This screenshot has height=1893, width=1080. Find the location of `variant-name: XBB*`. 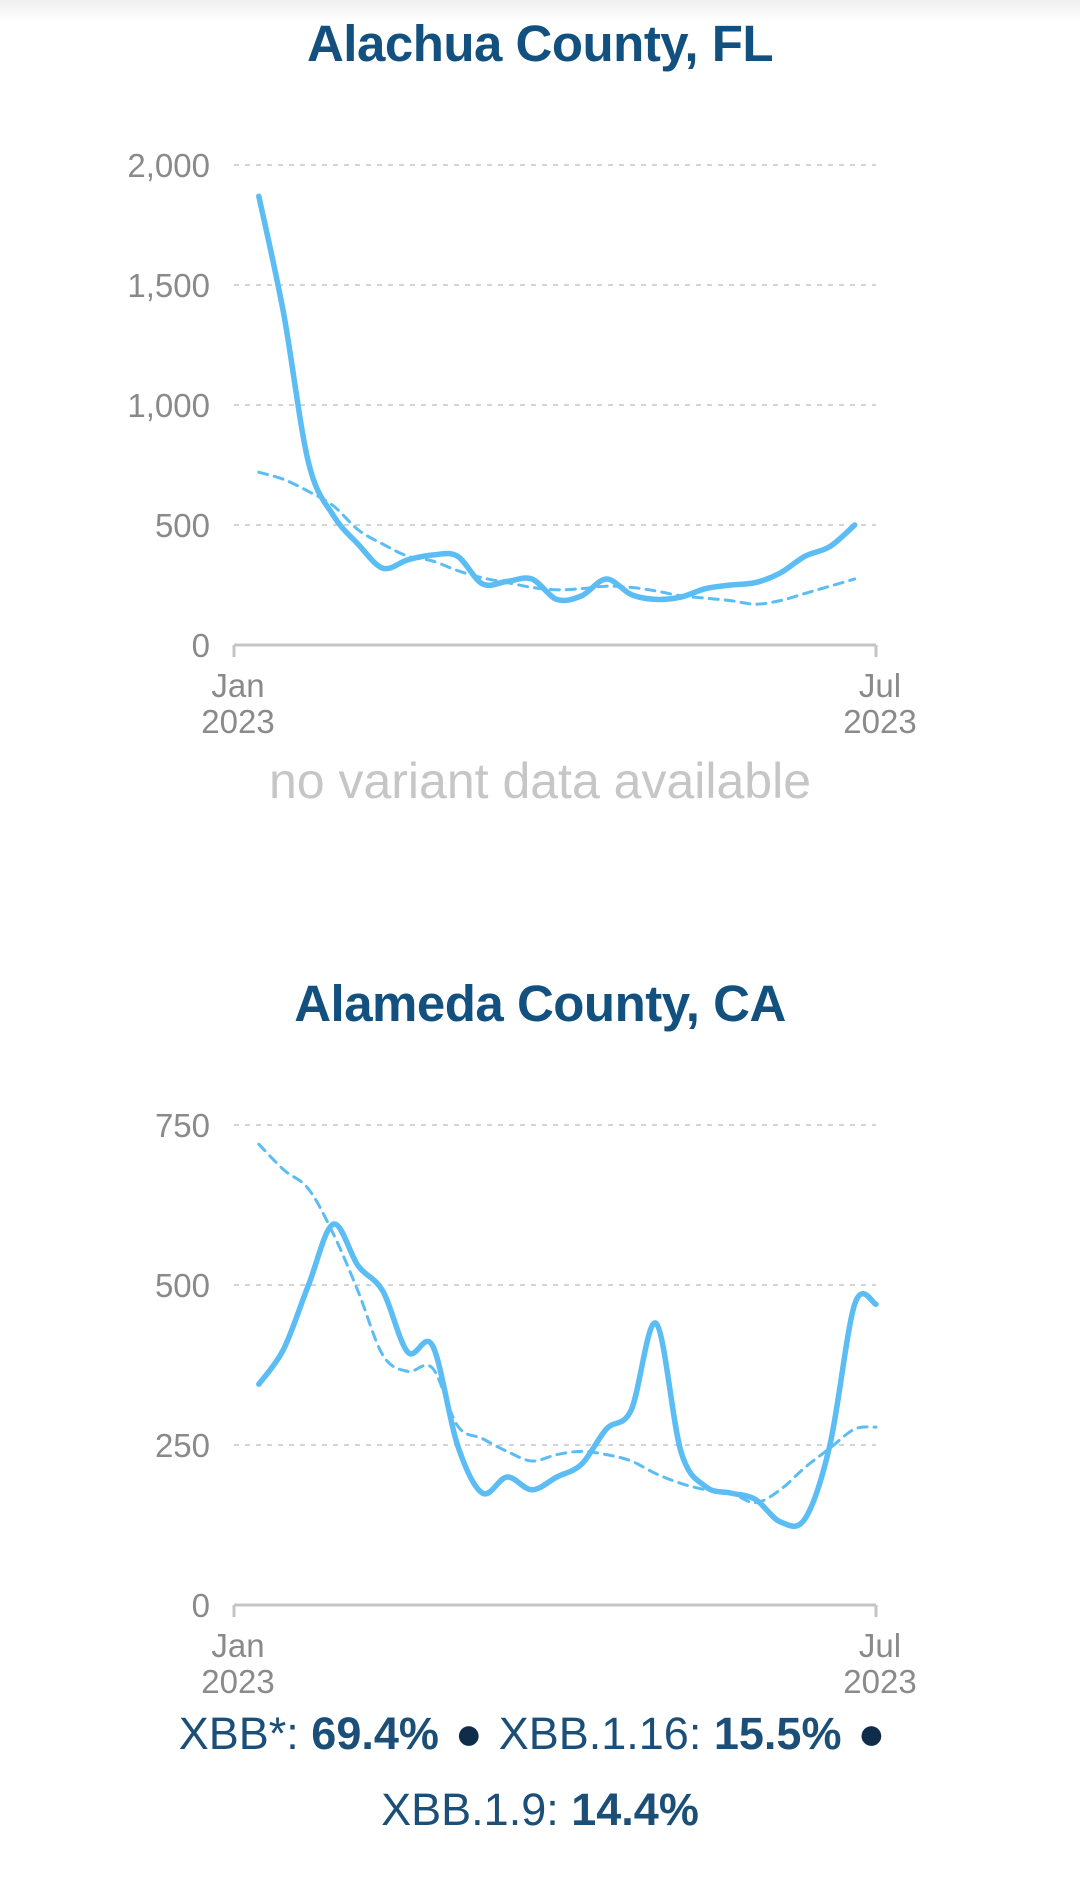

variant-name: XBB* is located at coordinates (232, 1733).